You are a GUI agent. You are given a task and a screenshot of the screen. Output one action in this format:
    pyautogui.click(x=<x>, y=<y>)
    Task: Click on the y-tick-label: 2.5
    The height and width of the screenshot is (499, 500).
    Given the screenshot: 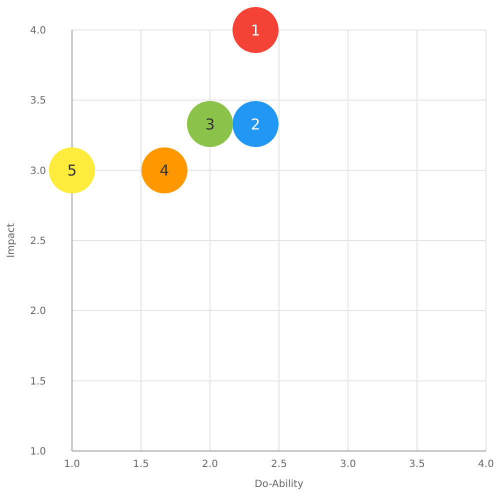 What is the action you would take?
    pyautogui.click(x=38, y=241)
    